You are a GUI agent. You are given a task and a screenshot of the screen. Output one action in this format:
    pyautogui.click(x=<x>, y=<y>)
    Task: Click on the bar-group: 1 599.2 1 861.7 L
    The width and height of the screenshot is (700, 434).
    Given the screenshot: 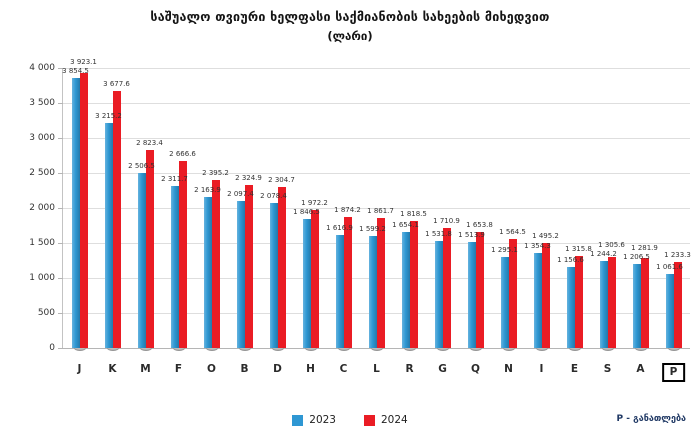 What is the action you would take?
    pyautogui.click(x=376, y=221)
    